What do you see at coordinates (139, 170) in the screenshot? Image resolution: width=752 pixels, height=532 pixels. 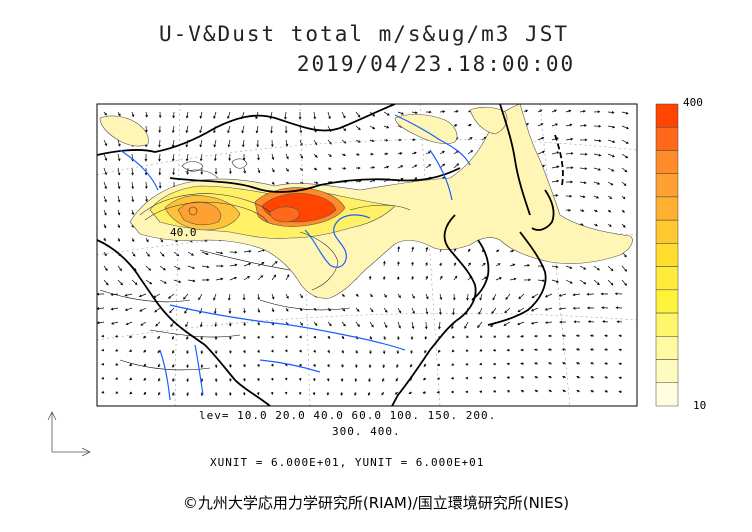 I see `river-northwest` at bounding box center [139, 170].